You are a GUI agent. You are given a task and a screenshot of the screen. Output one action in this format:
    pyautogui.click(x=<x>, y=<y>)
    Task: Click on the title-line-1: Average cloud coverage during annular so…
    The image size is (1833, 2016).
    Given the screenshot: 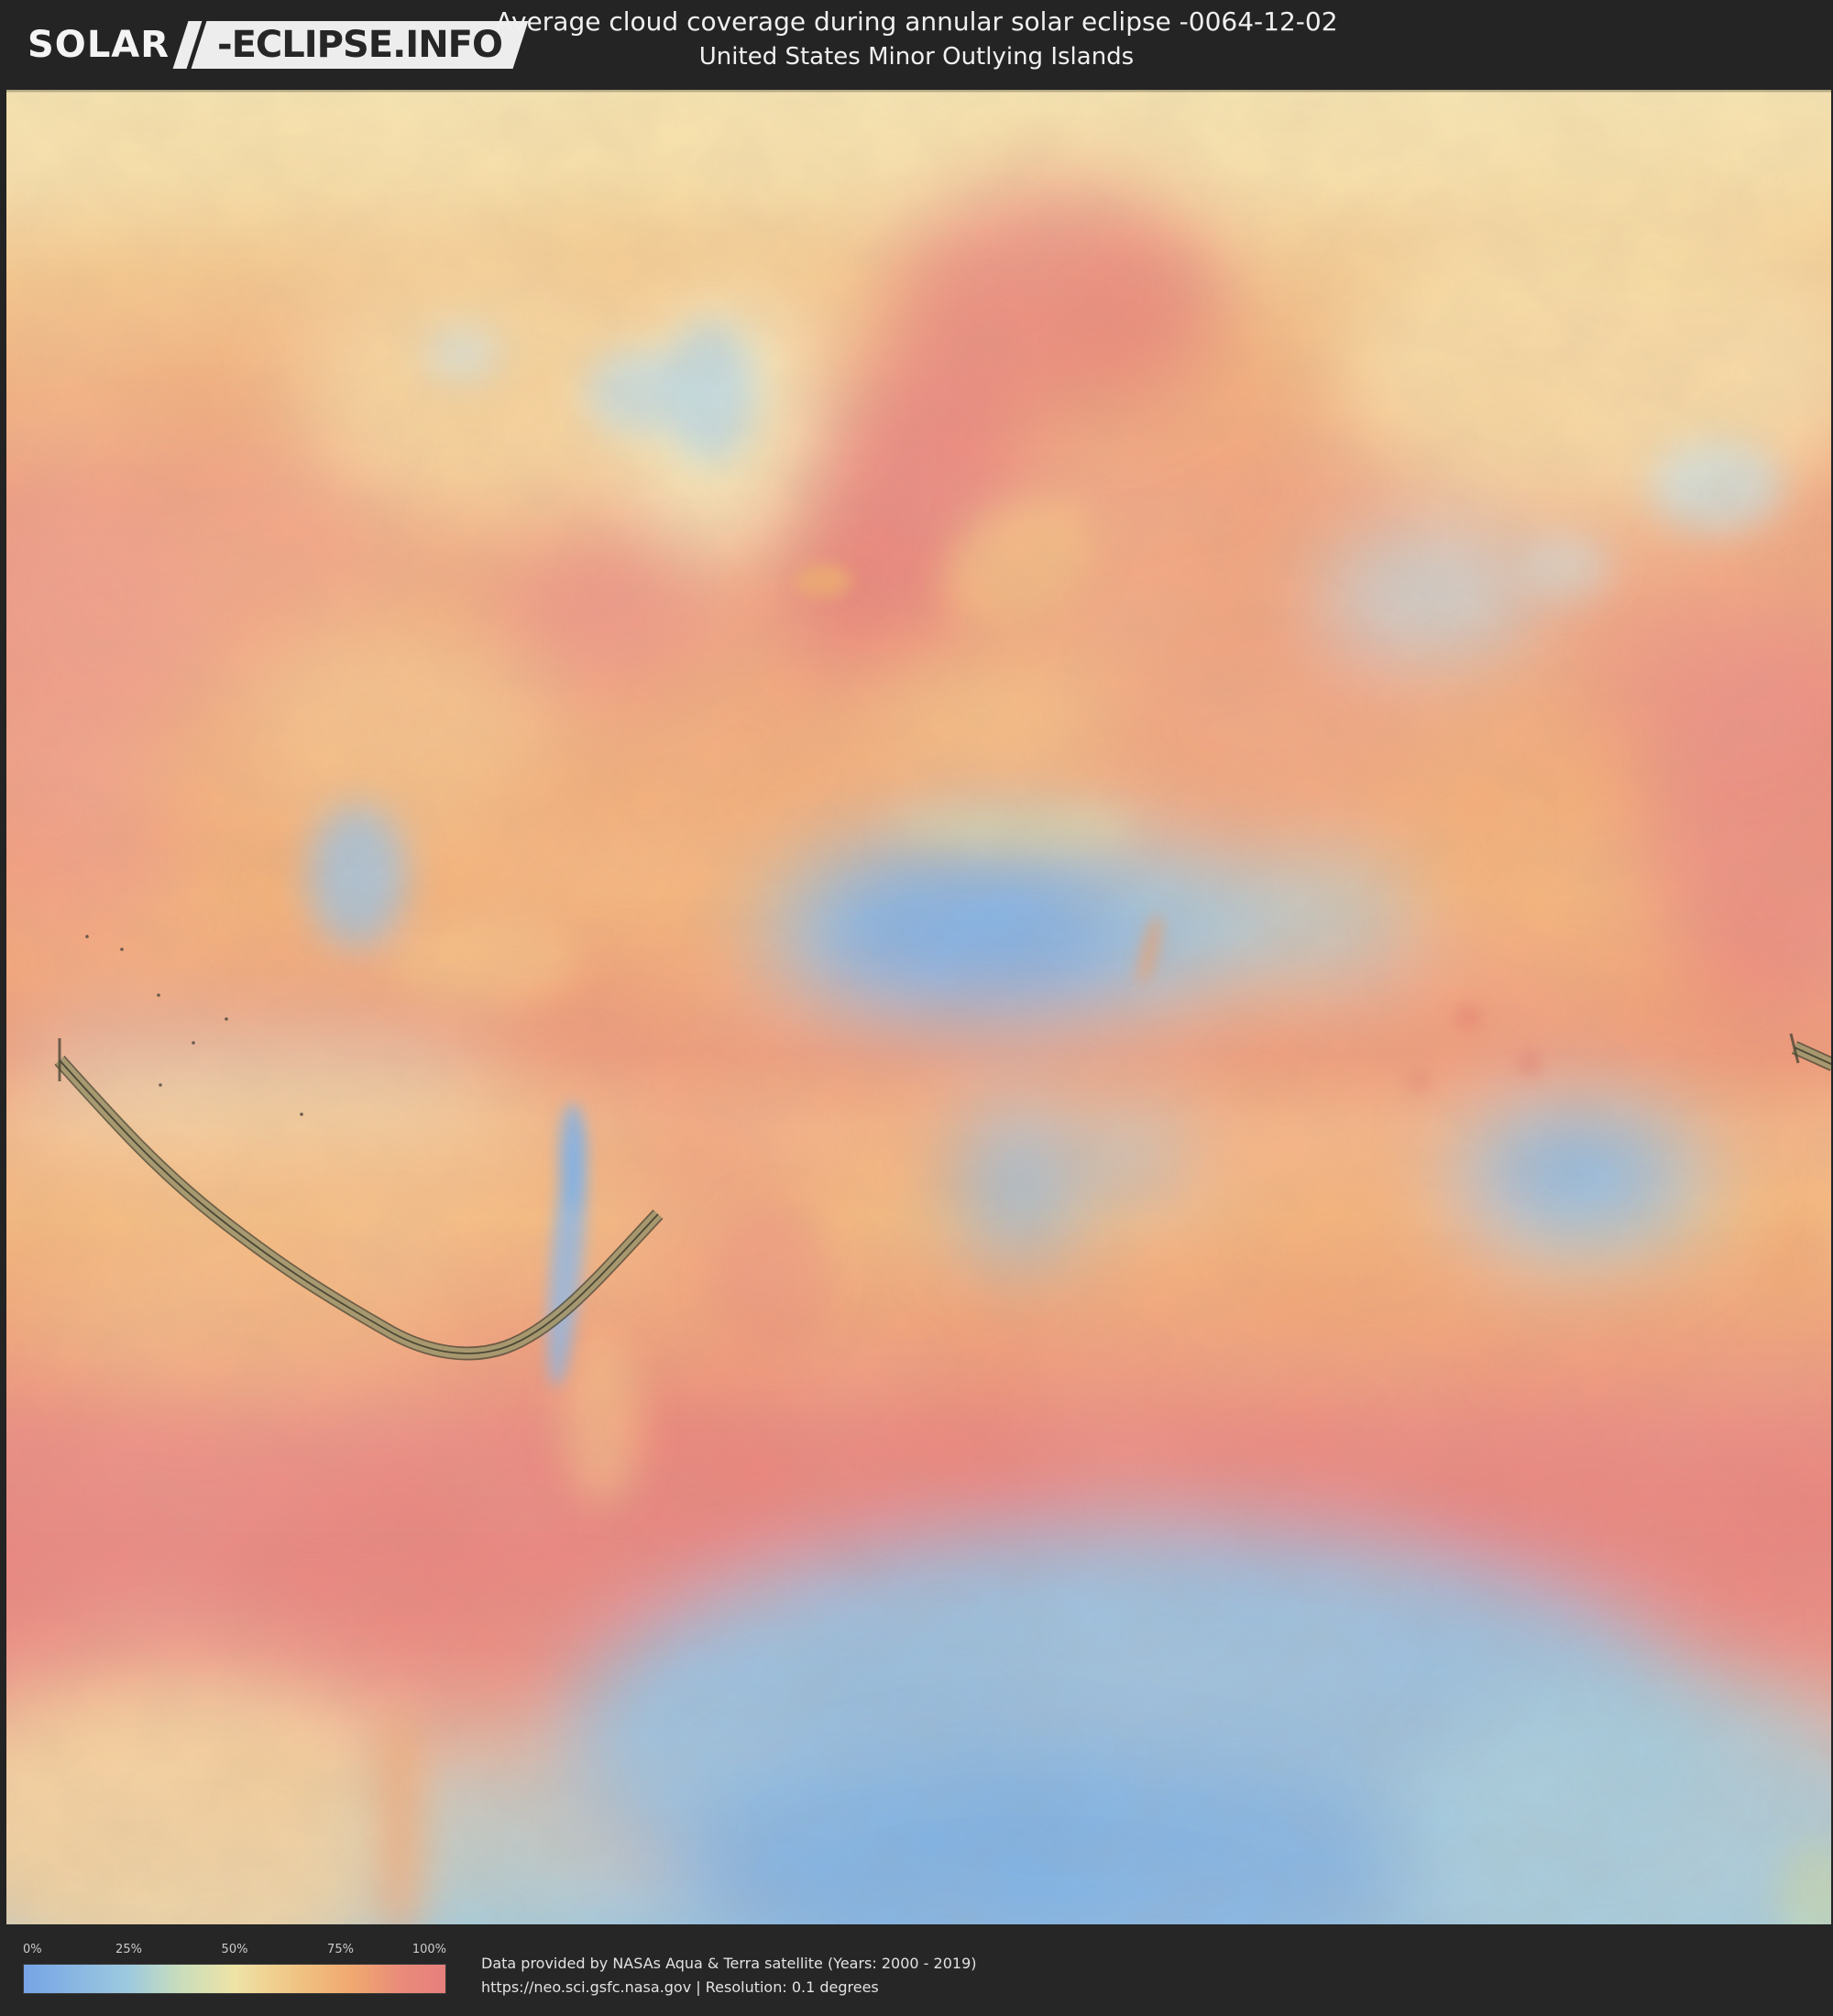 What is the action you would take?
    pyautogui.click(x=916, y=21)
    